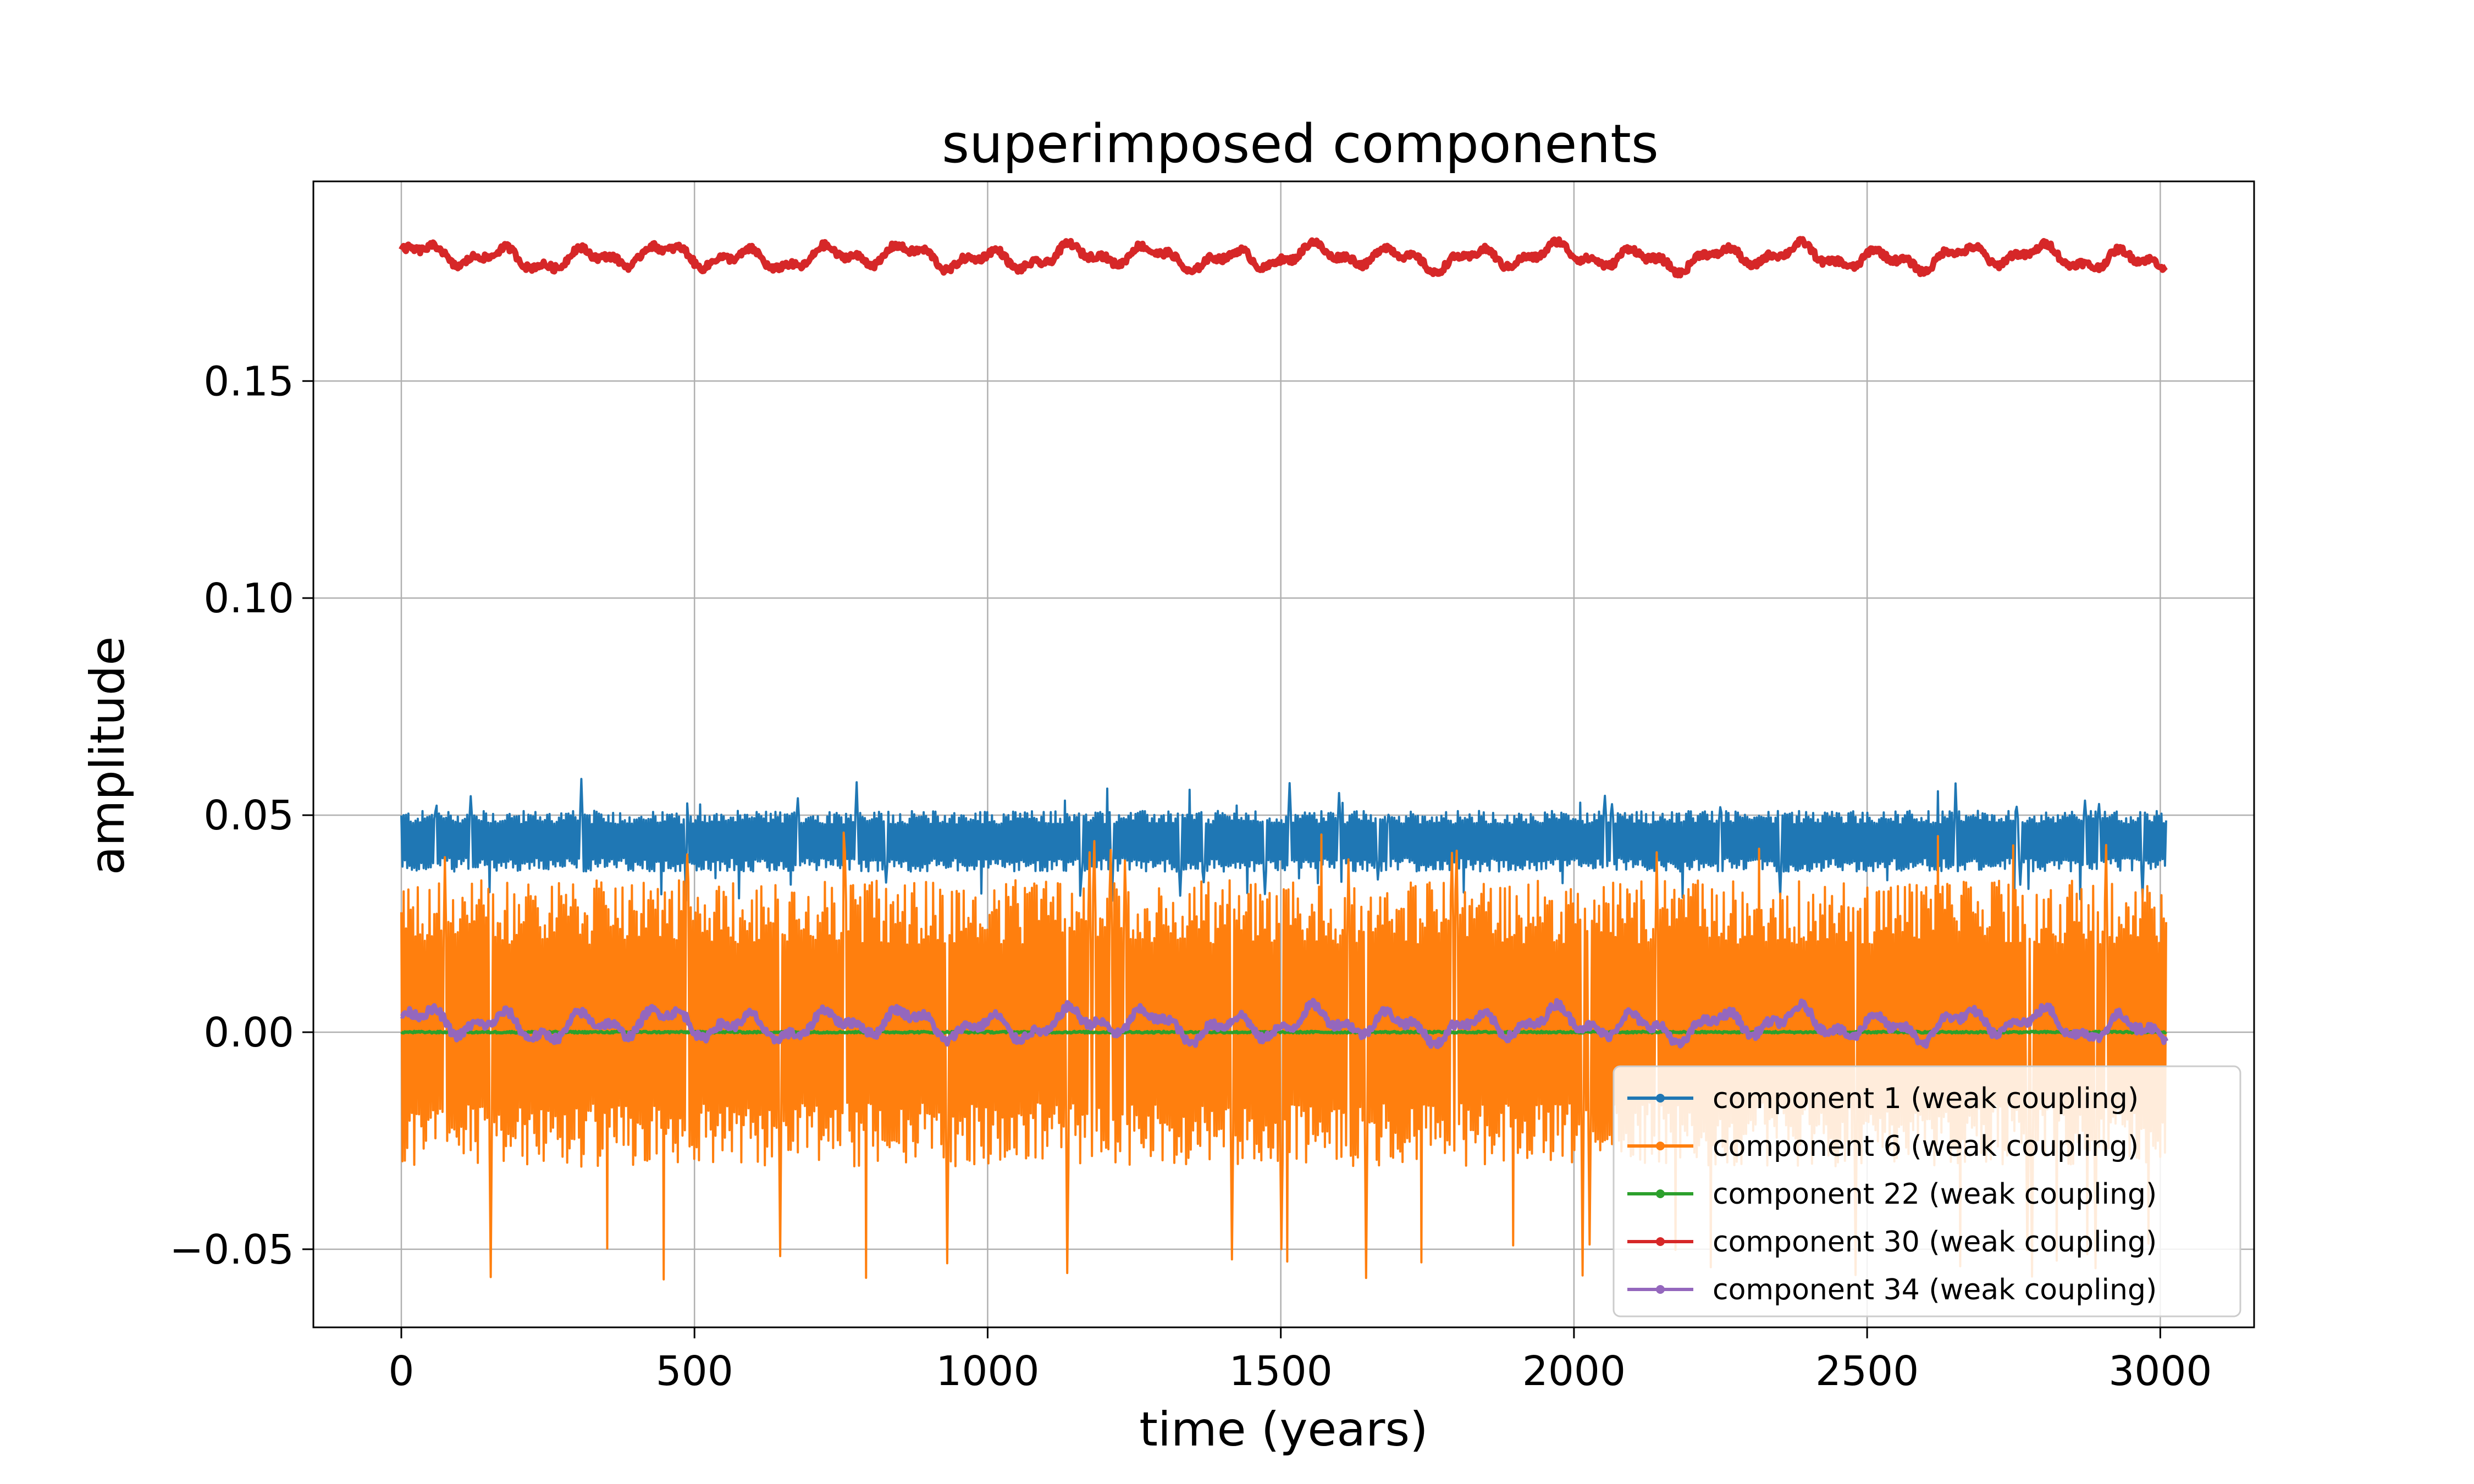  What do you see at coordinates (1935, 1194) in the screenshot?
I see `legend-label: component 22 (weak coupling)` at bounding box center [1935, 1194].